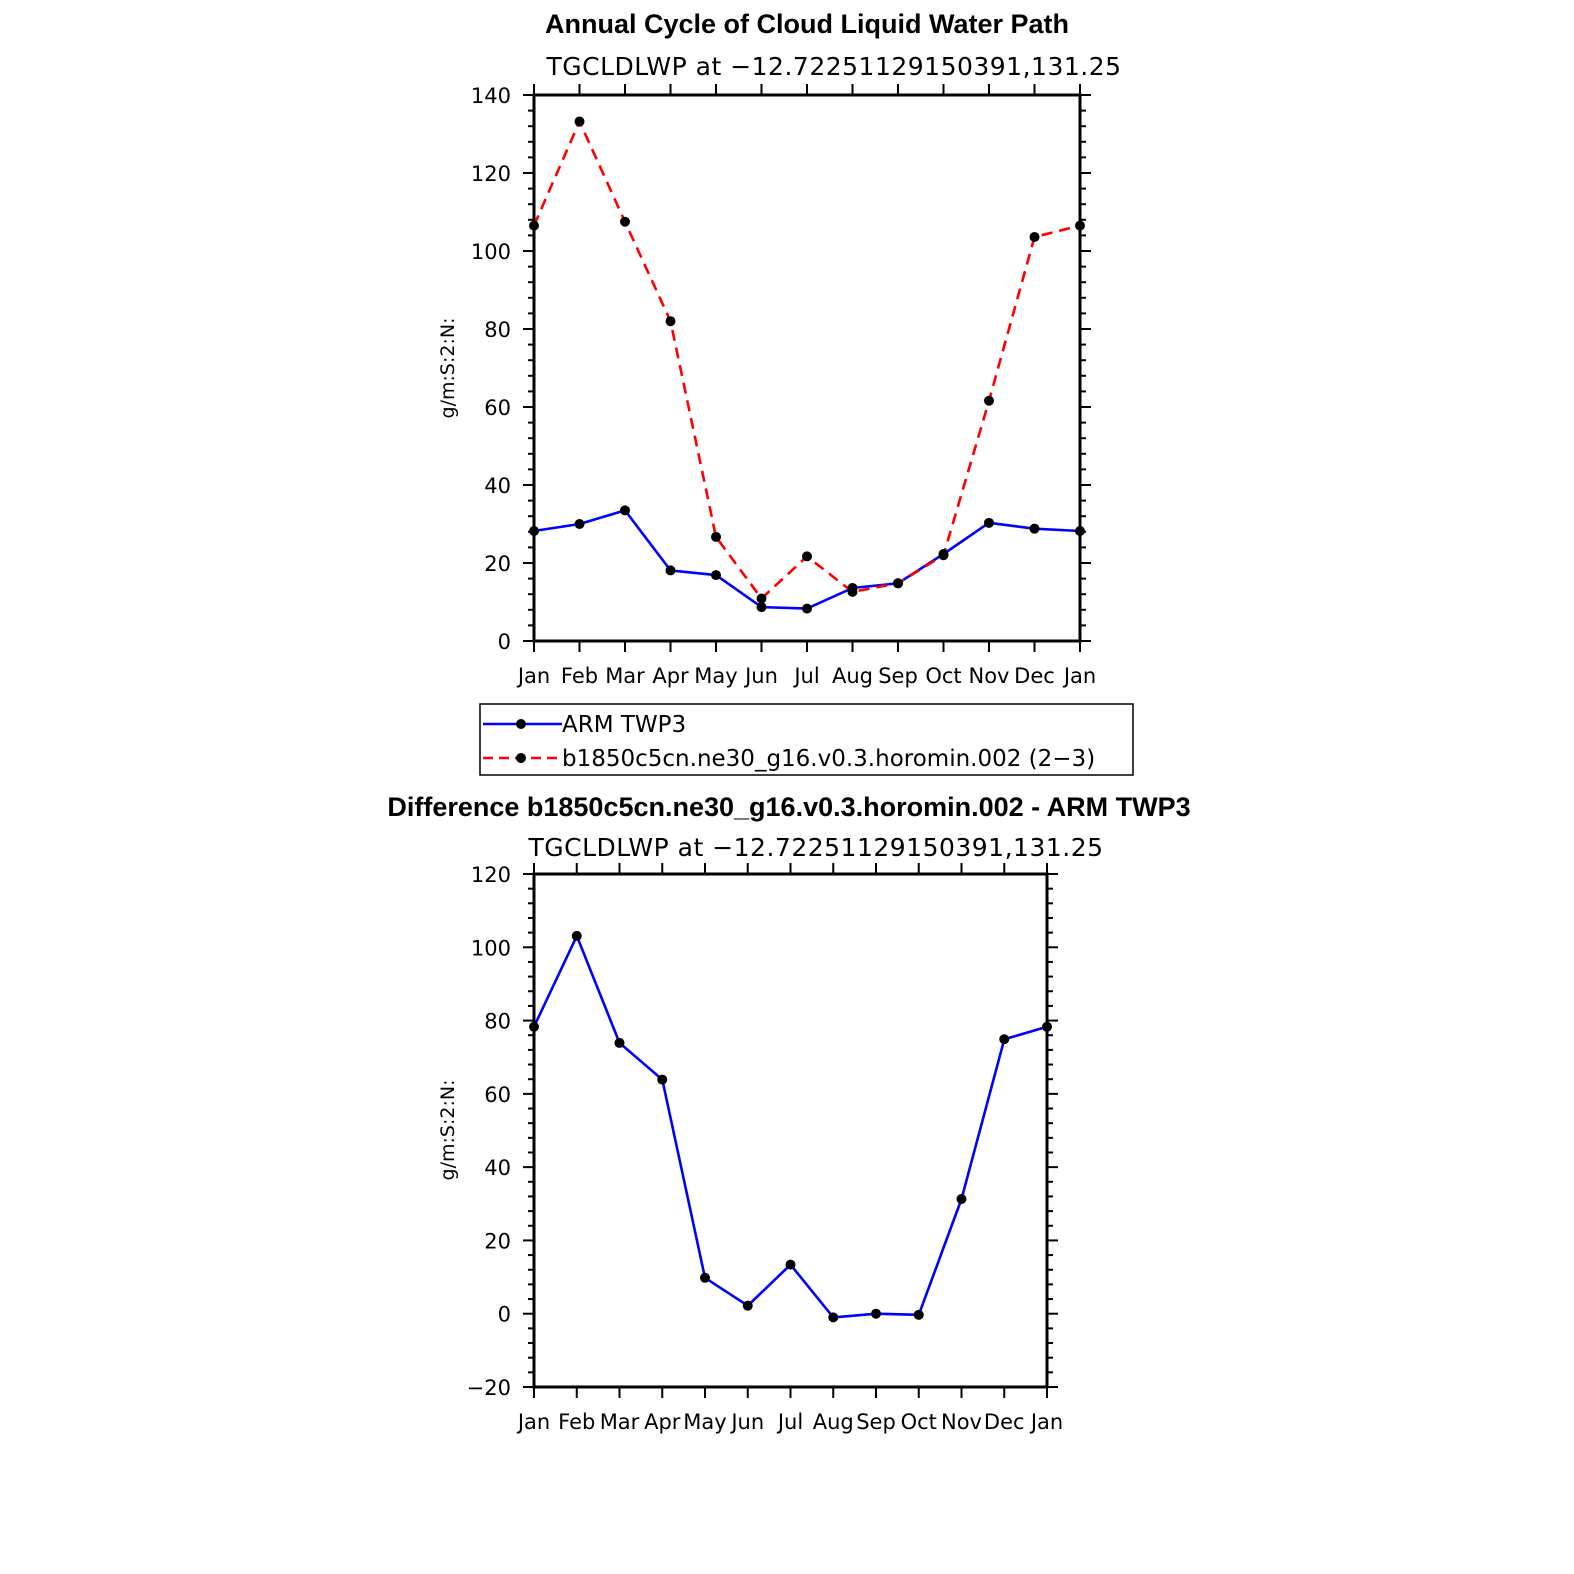  I want to click on y-tick-label: 140, so click(491, 96).